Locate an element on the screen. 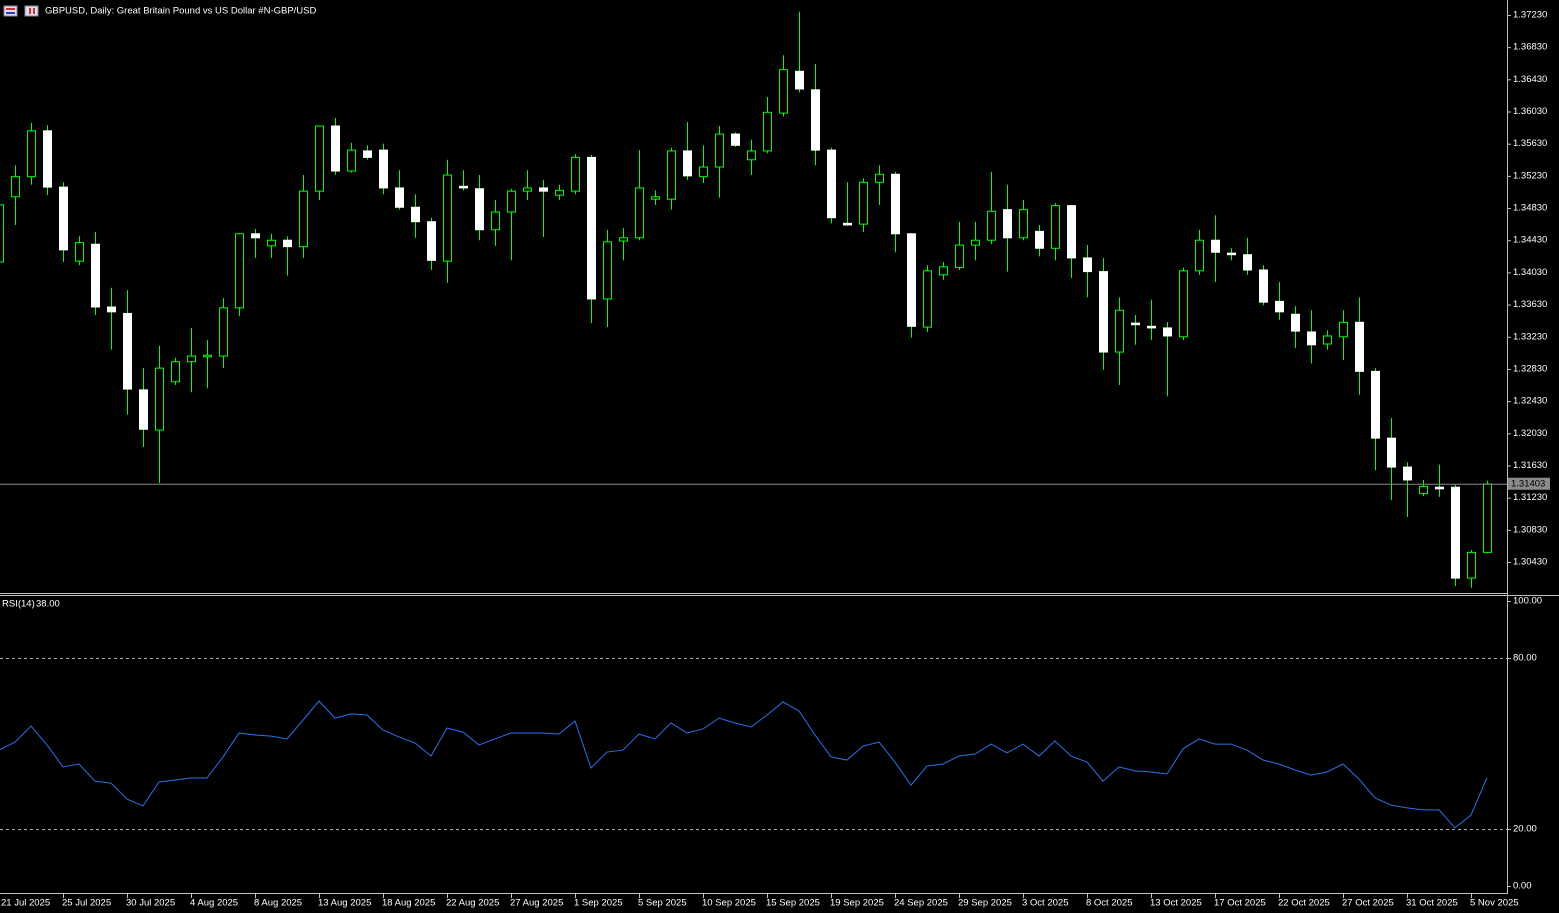  x-tick-label: 13 Aug 2025 is located at coordinates (344, 903).